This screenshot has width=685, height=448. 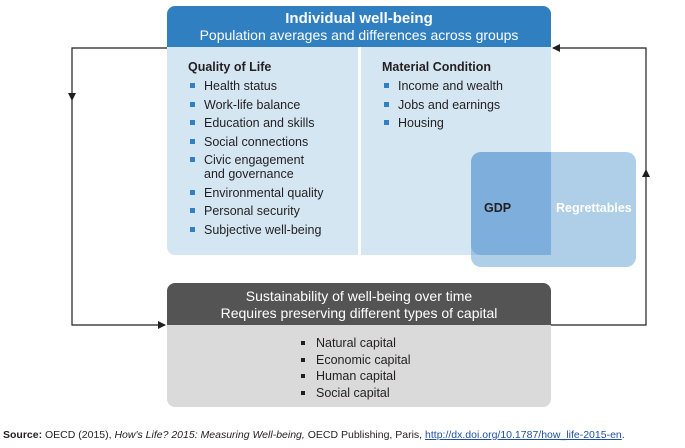 I want to click on list-item-label: Social connections, so click(x=256, y=141).